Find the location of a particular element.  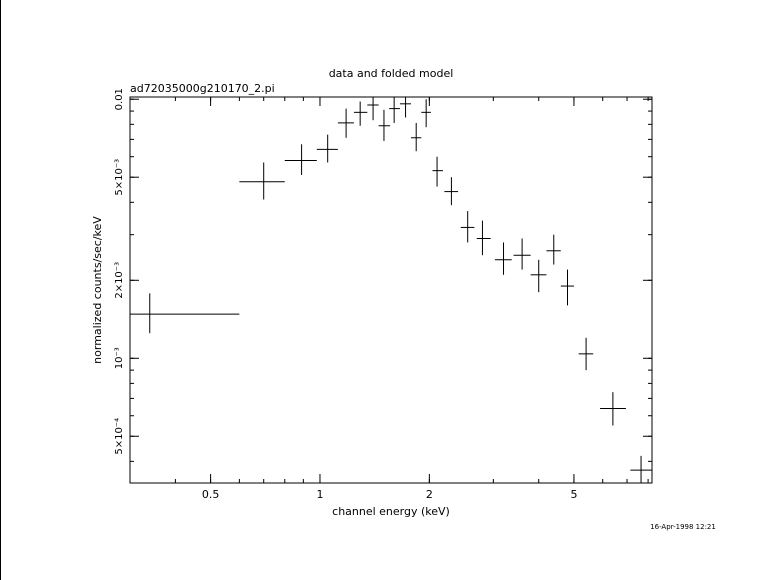

window-left-border is located at coordinates (0, 290).